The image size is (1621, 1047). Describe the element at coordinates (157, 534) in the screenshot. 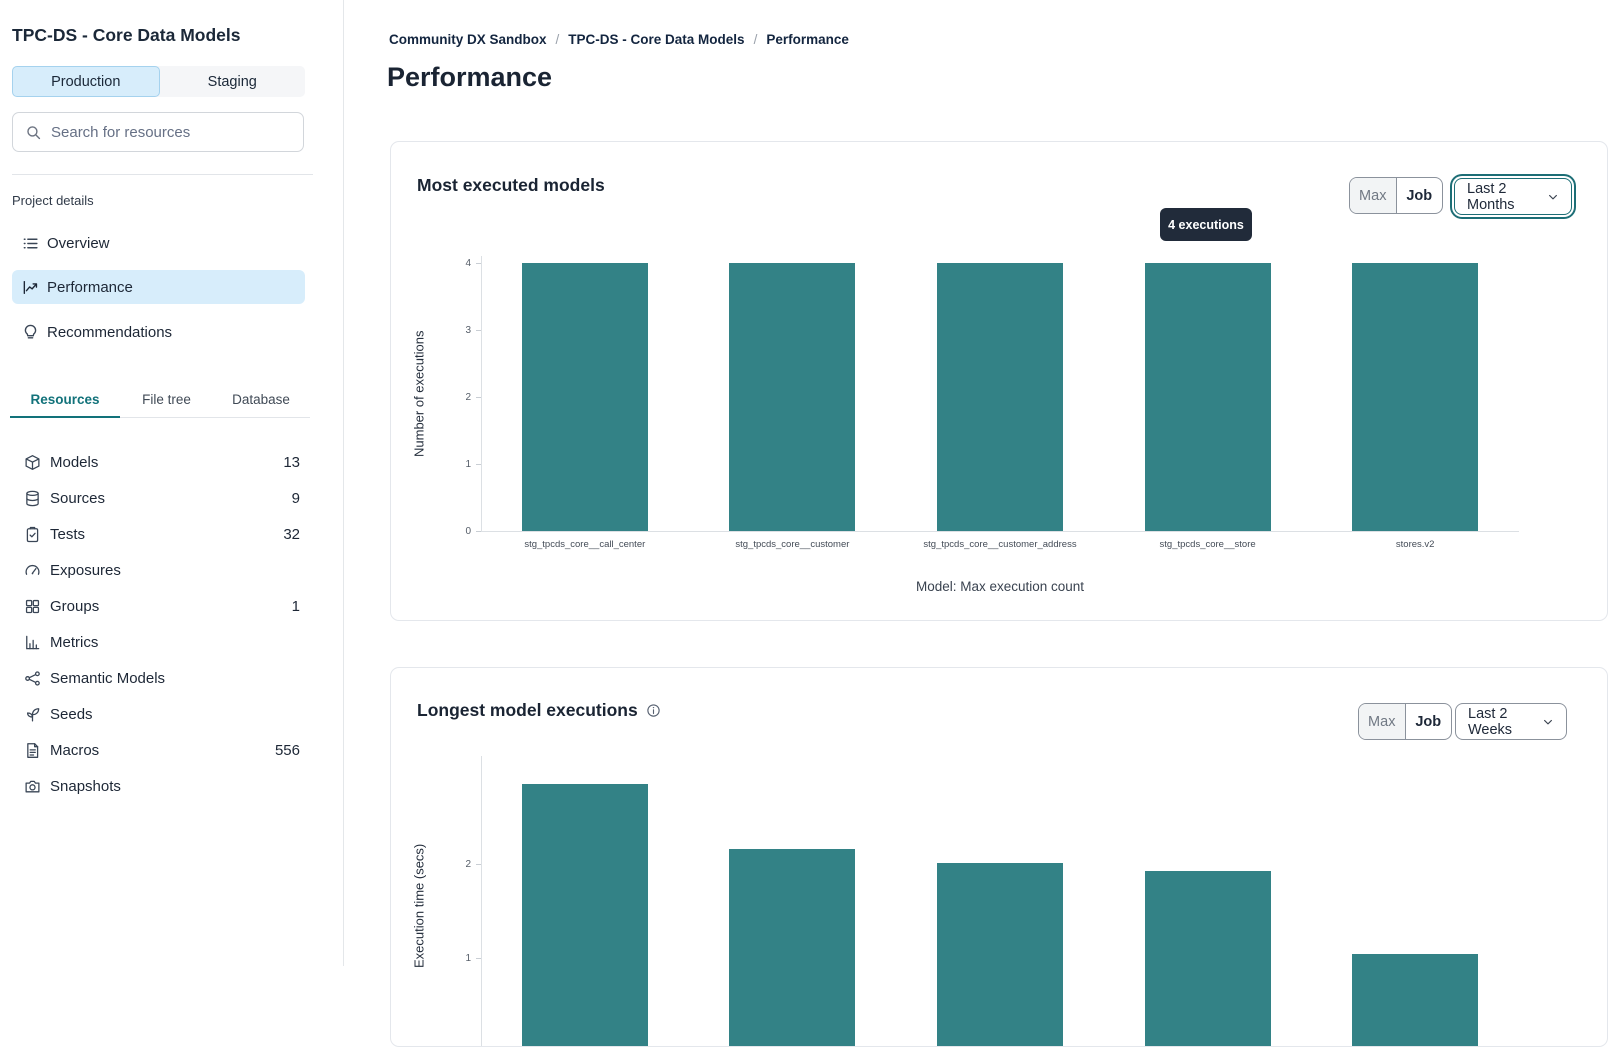

I see `sidebar-item-tests: Tests 32` at that location.